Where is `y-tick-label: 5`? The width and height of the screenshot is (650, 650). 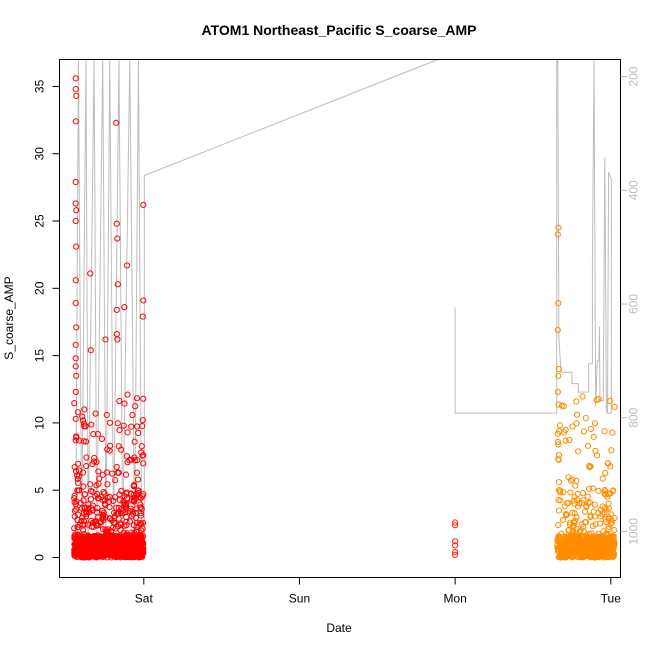
y-tick-label: 5 is located at coordinates (40, 490).